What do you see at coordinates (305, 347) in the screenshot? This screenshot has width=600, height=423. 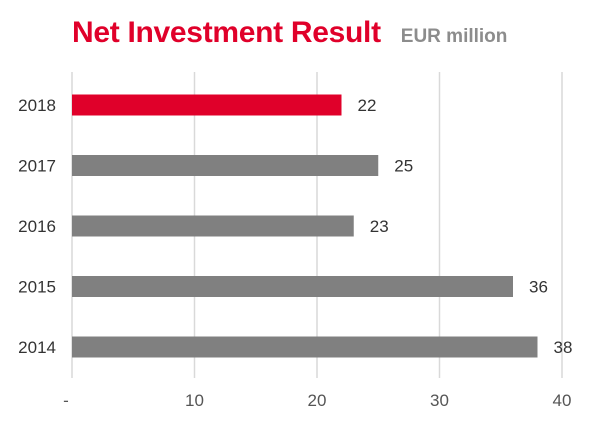 I see `bar-2014` at bounding box center [305, 347].